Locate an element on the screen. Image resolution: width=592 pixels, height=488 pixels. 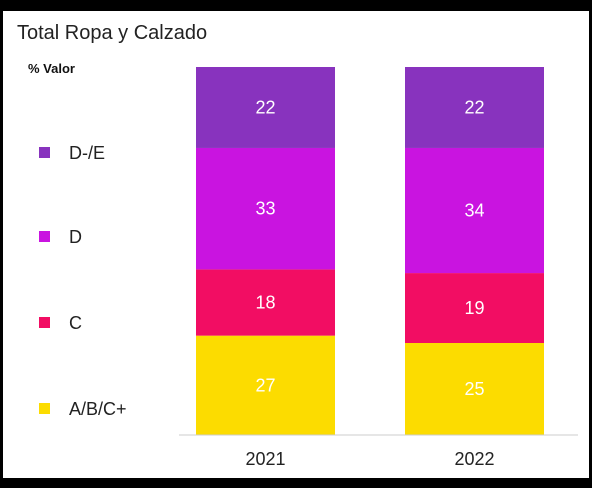
bar-segment-d-e-2022 is located at coordinates (474, 107).